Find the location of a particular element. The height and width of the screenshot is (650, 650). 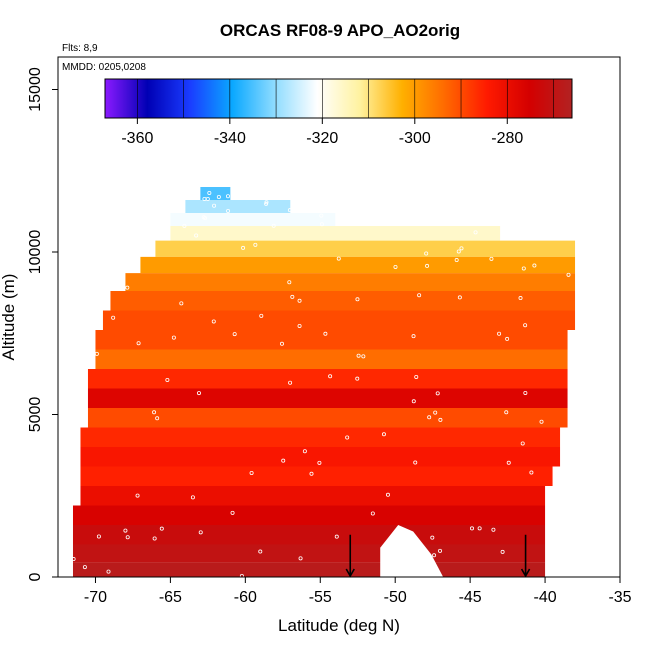

colorbar-tick-label: -300 is located at coordinates (415, 138).